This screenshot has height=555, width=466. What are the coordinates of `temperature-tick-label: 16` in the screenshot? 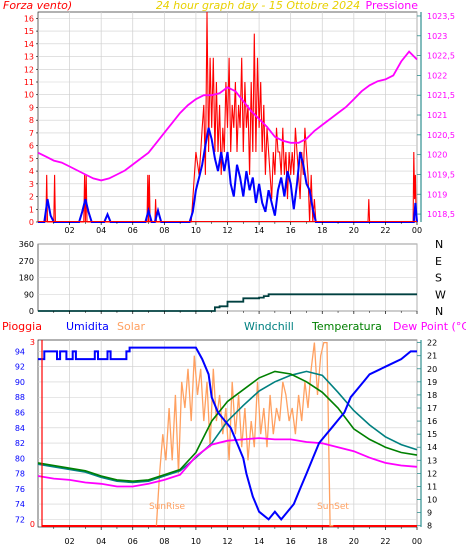 It's located at (432, 421).